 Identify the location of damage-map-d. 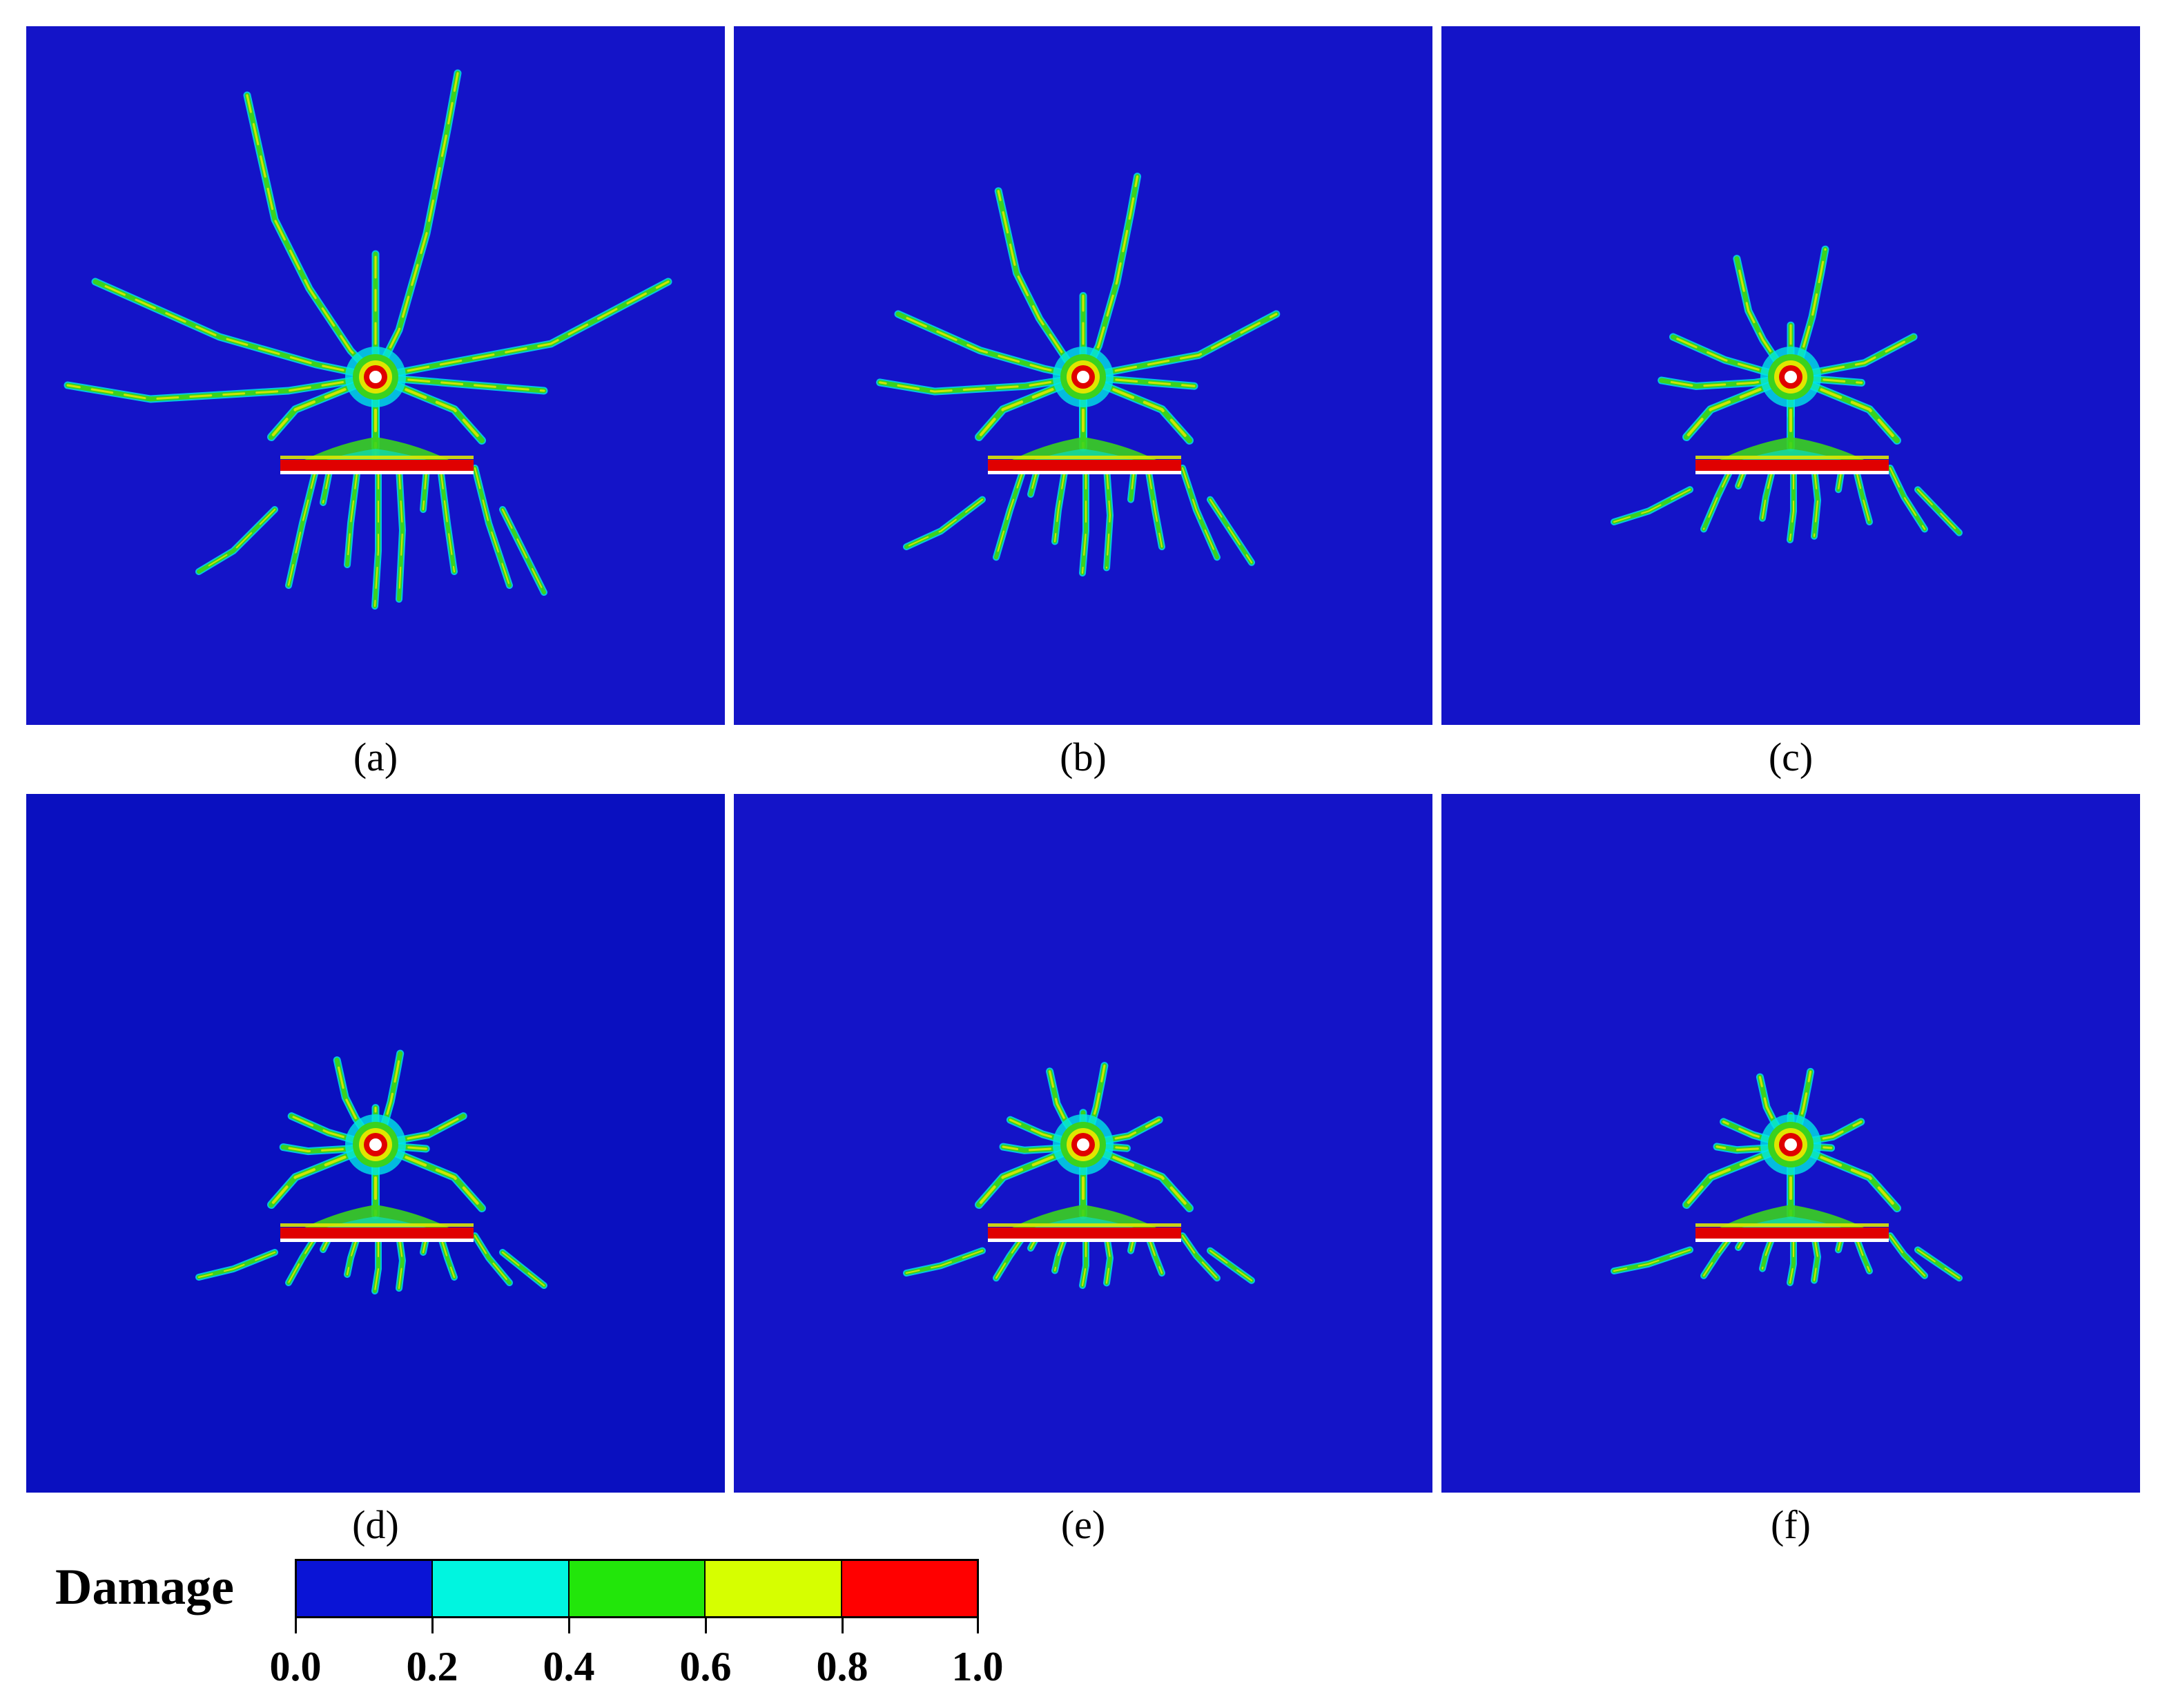
(375, 1143).